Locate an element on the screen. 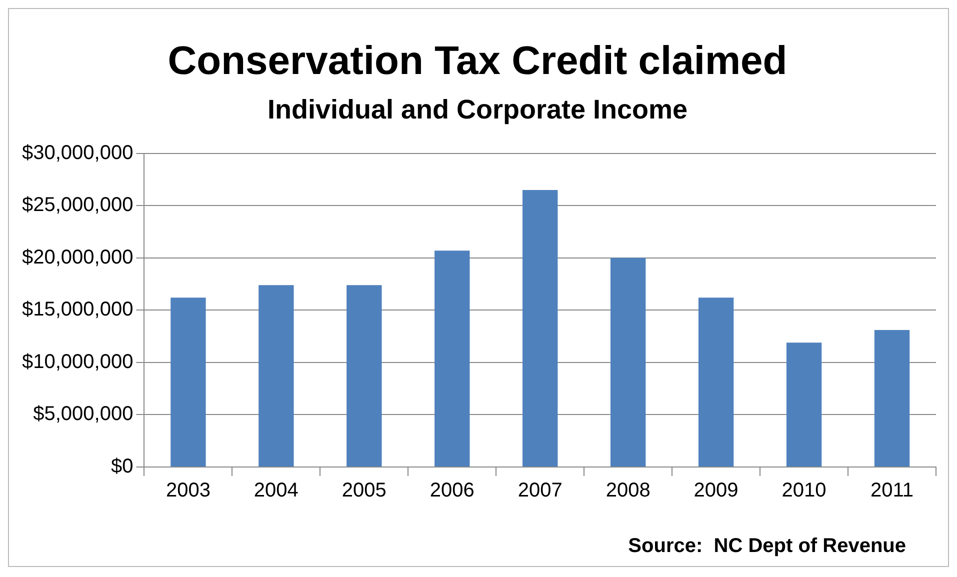 The height and width of the screenshot is (577, 957). x-tick-label: 2004 is located at coordinates (276, 491).